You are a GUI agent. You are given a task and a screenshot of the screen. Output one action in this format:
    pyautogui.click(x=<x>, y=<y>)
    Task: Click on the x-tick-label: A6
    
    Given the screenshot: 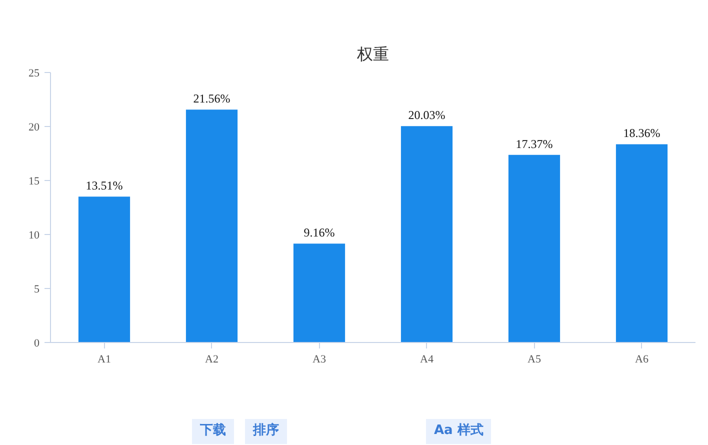 What is the action you would take?
    pyautogui.click(x=642, y=360)
    